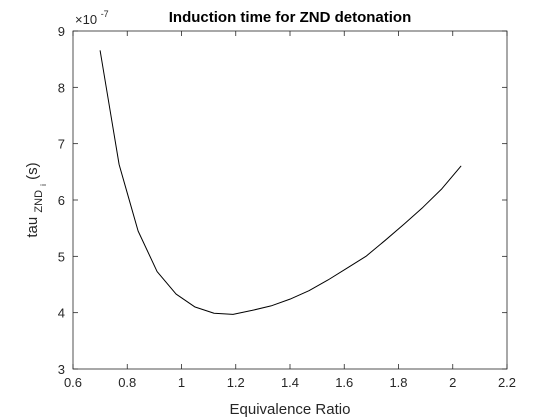  I want to click on y-tick-labels: 3 4 5 6 7 8 9, so click(61, 200).